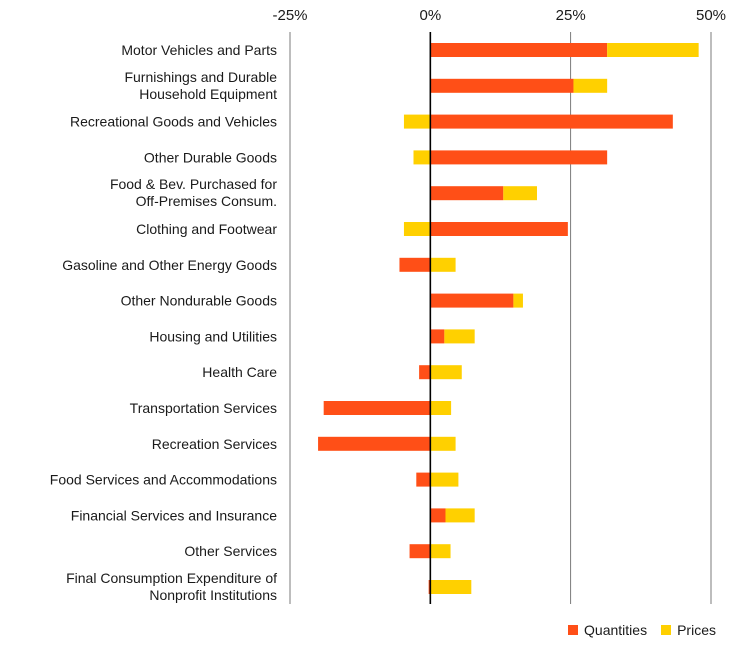 Image resolution: width=740 pixels, height=664 pixels. I want to click on legend-item-prices: Prices, so click(688, 630).